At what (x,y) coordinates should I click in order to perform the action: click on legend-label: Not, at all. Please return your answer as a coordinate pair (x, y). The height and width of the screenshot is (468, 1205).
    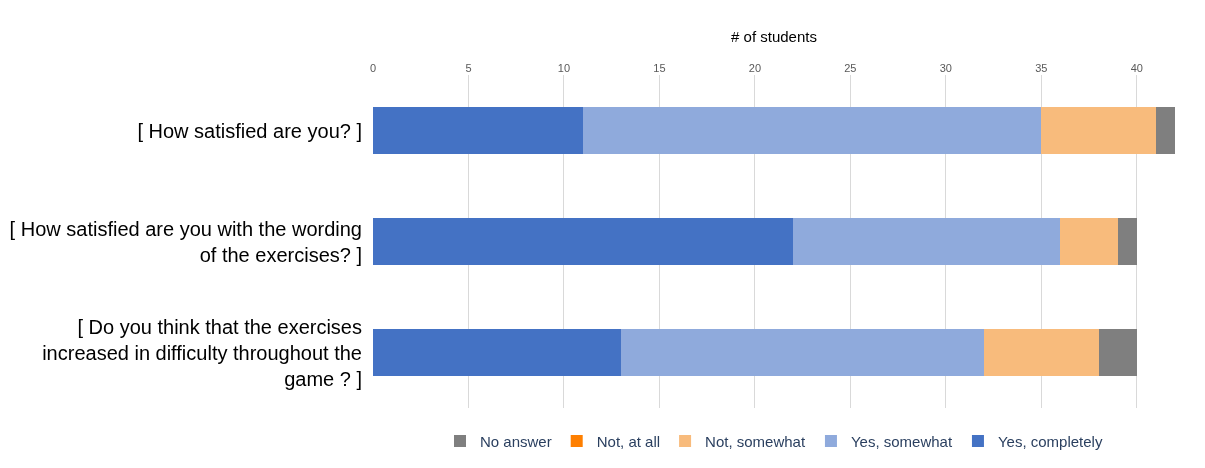
    Looking at the image, I should click on (628, 441).